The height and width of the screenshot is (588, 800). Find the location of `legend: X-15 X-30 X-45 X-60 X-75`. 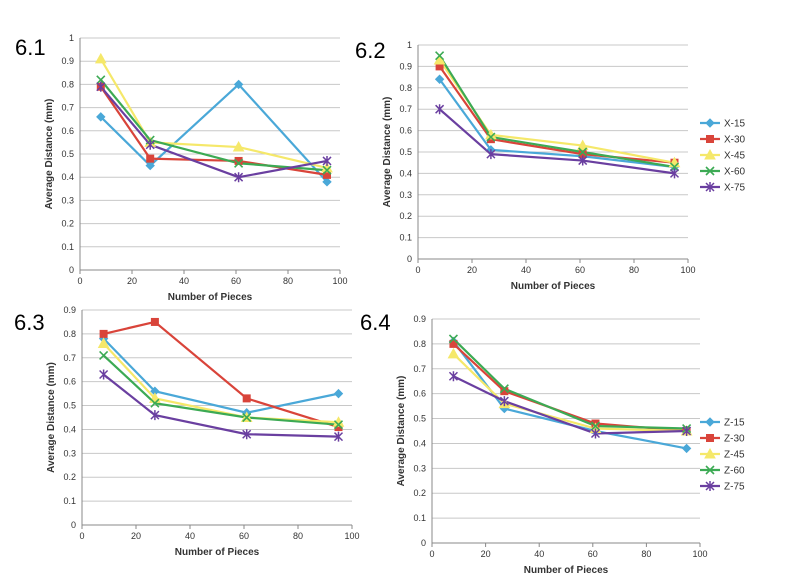

legend: X-15 X-30 X-45 X-60 X-75 is located at coordinates (723, 156).